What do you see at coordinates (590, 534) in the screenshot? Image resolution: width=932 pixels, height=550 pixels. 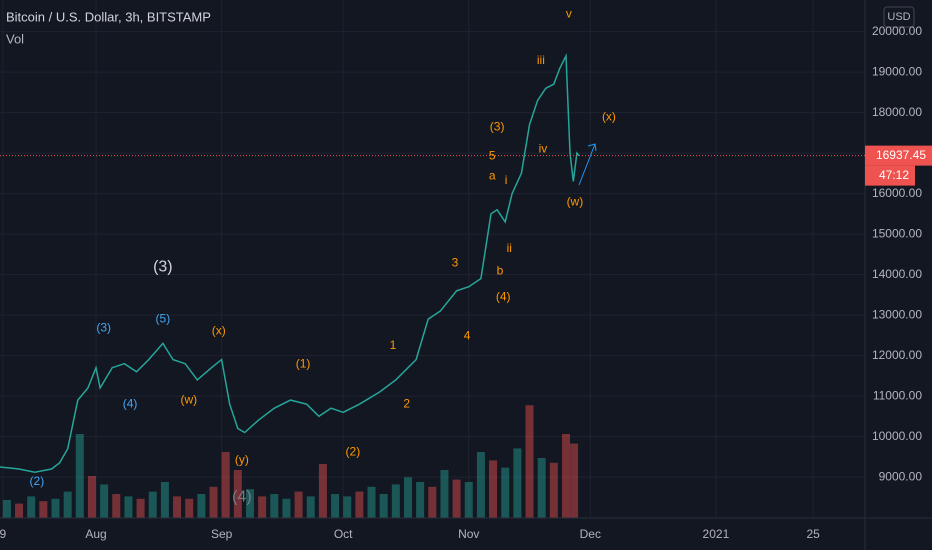 I see `x-tick-label: Dec` at bounding box center [590, 534].